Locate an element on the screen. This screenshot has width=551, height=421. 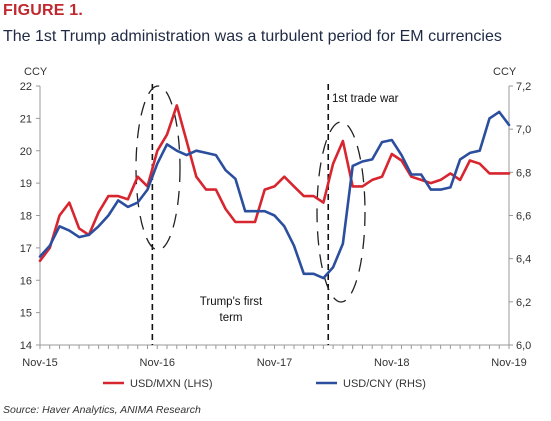
left-tick-label: 20 is located at coordinates (26, 152).